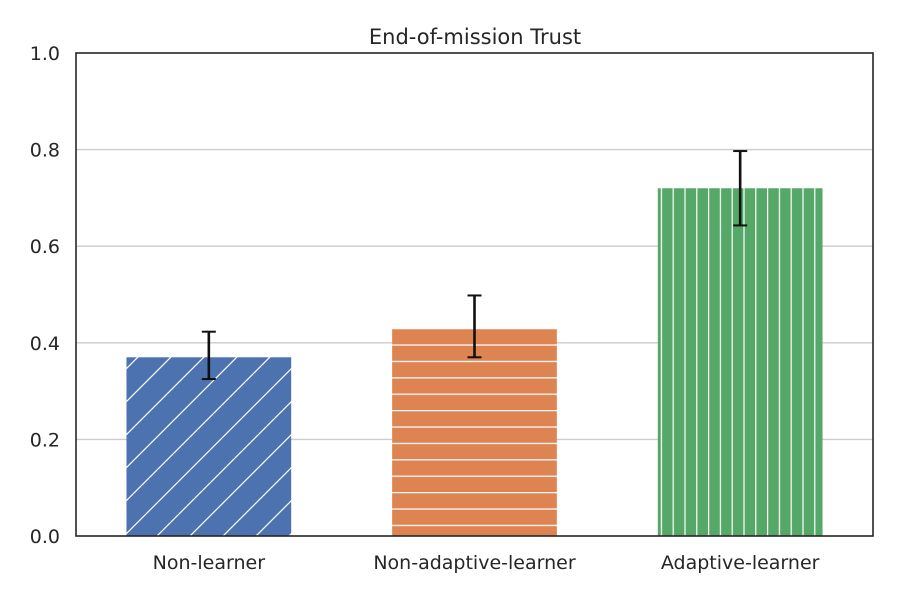 This screenshot has height=604, width=900. What do you see at coordinates (475, 37) in the screenshot?
I see `chart-title: End-of-mission Trust` at bounding box center [475, 37].